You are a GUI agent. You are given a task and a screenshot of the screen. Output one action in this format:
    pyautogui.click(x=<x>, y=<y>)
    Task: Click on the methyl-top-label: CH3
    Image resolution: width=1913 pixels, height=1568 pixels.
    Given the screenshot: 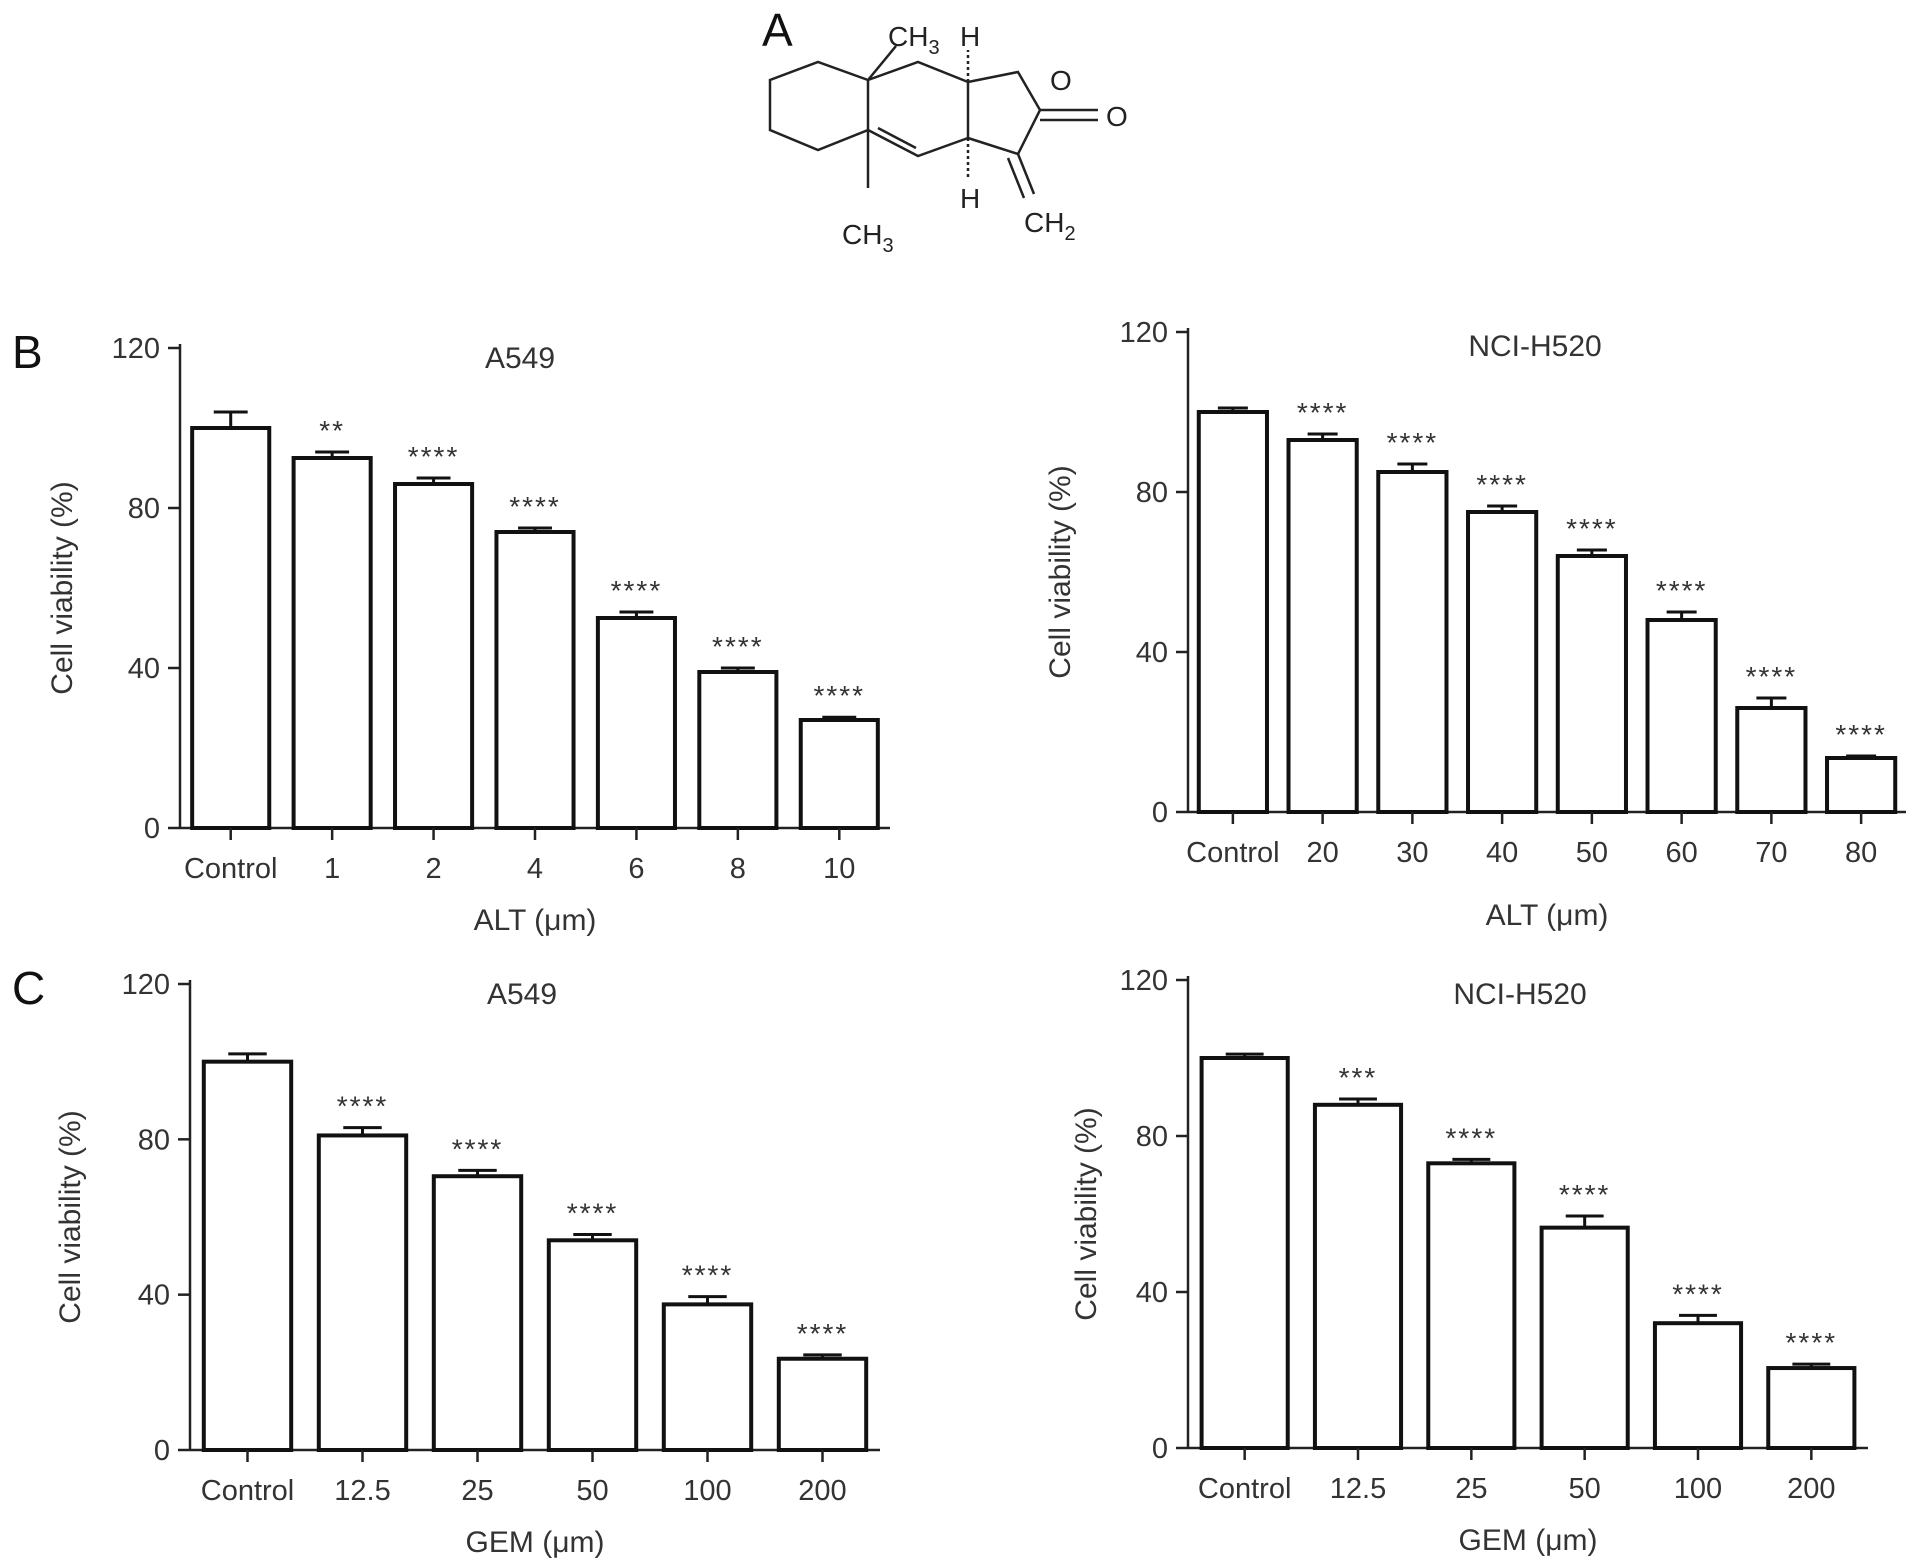 What is the action you would take?
    pyautogui.click(x=914, y=40)
    